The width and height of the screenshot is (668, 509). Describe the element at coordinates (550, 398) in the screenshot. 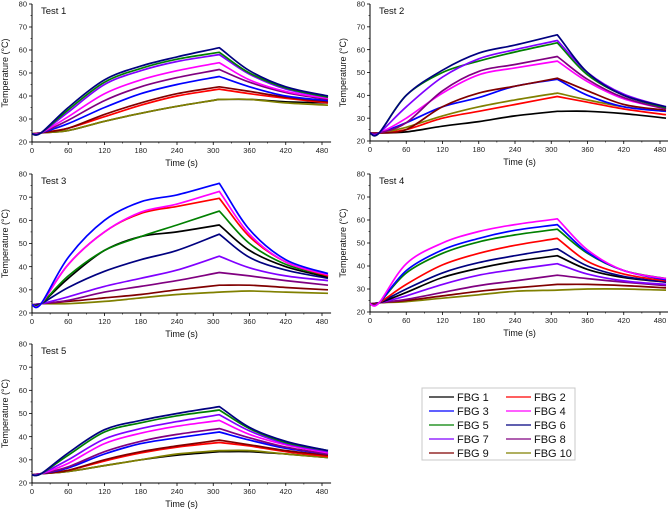

I see `legend-label: FBG 2` at that location.